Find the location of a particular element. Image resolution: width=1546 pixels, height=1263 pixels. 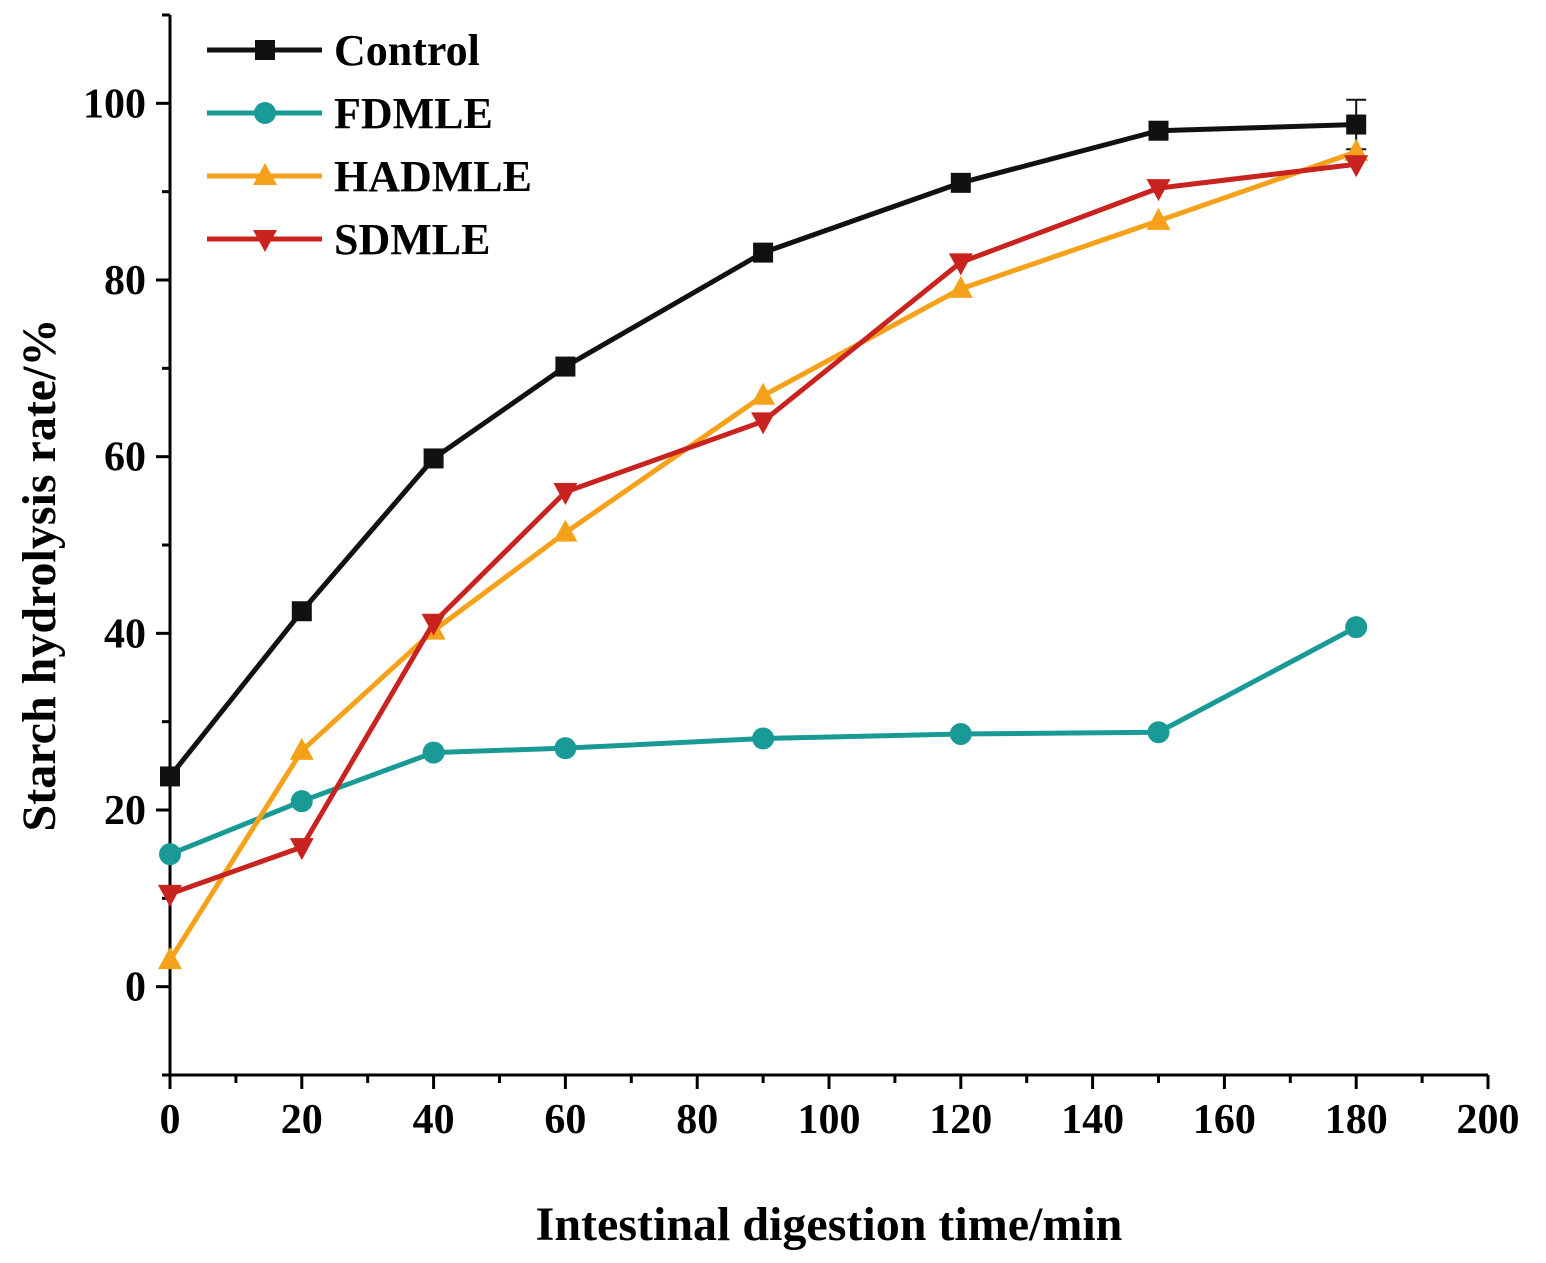

y-tick-label: 60 is located at coordinates (125, 458).